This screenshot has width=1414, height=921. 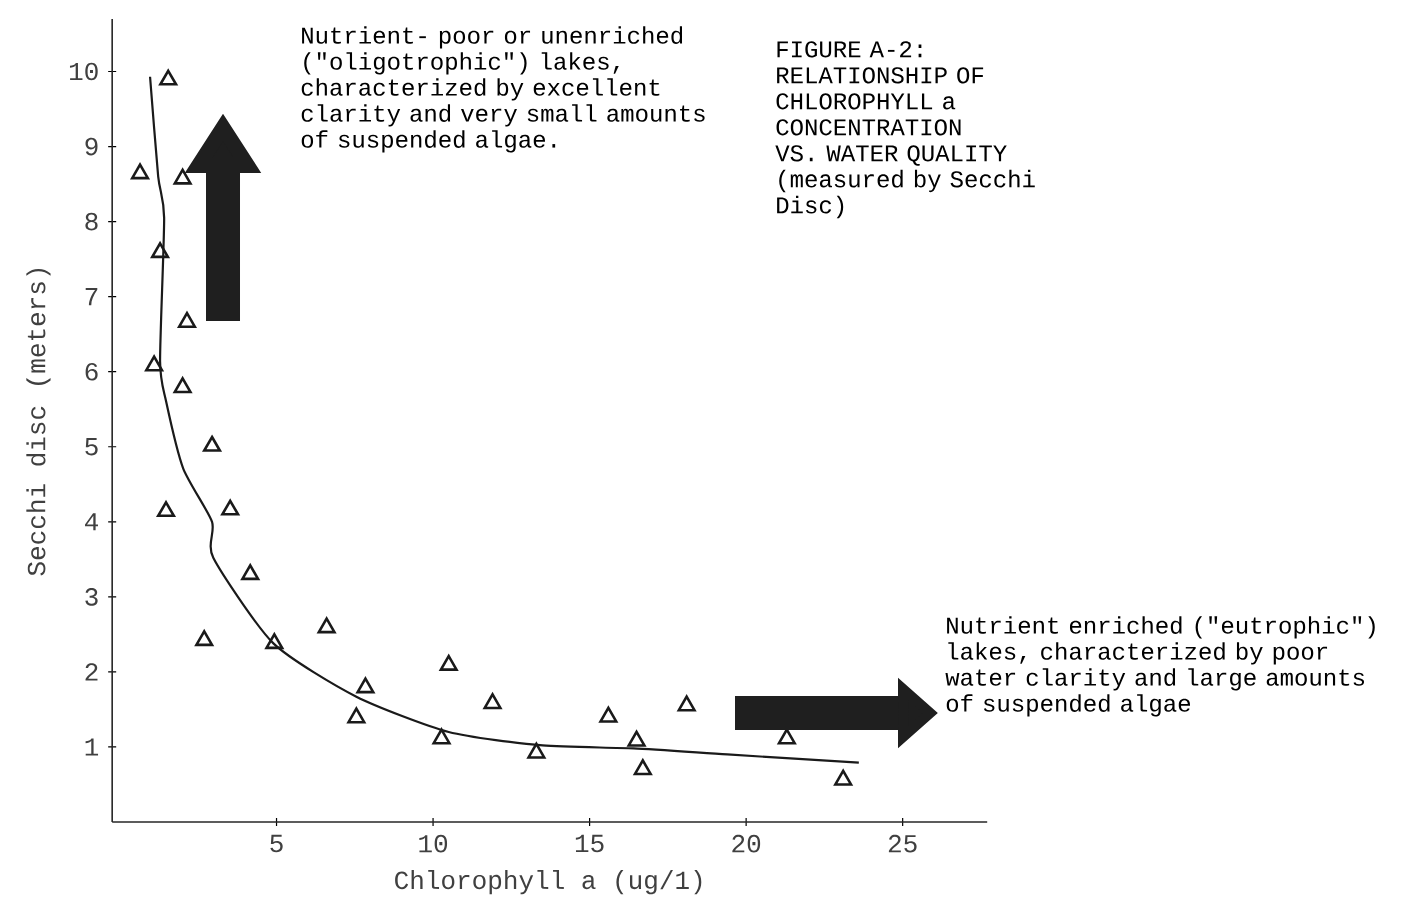 What do you see at coordinates (91, 146) in the screenshot?
I see `y-tick-label: 9` at bounding box center [91, 146].